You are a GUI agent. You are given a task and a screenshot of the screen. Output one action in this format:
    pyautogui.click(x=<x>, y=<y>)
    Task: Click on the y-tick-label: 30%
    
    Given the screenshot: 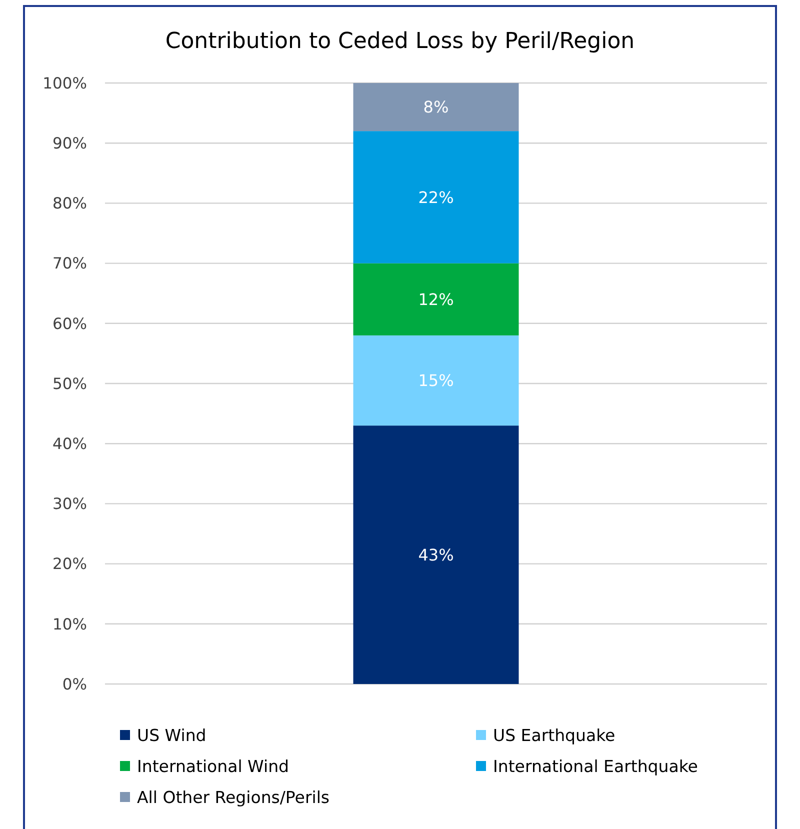 What is the action you would take?
    pyautogui.click(x=69, y=504)
    